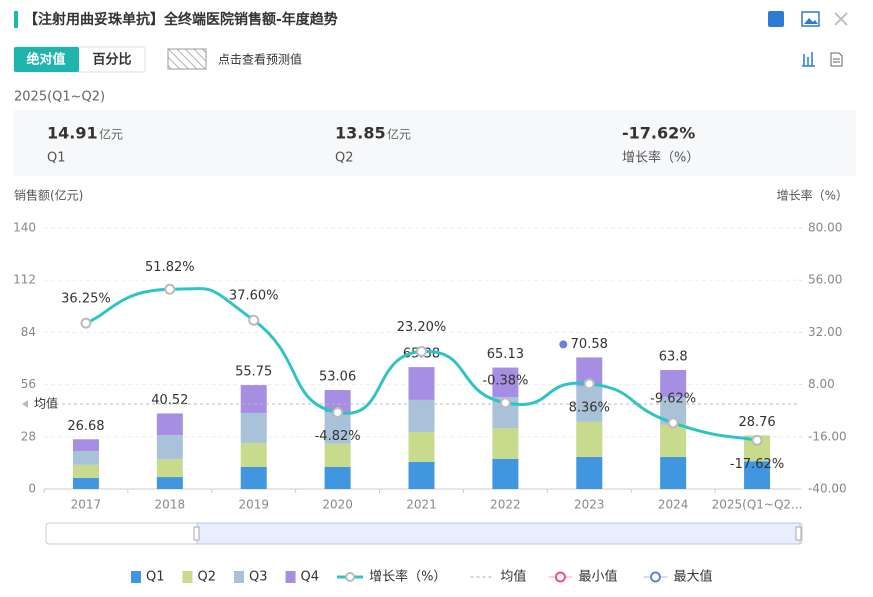  I want to click on legend-label: Q1, so click(155, 577).